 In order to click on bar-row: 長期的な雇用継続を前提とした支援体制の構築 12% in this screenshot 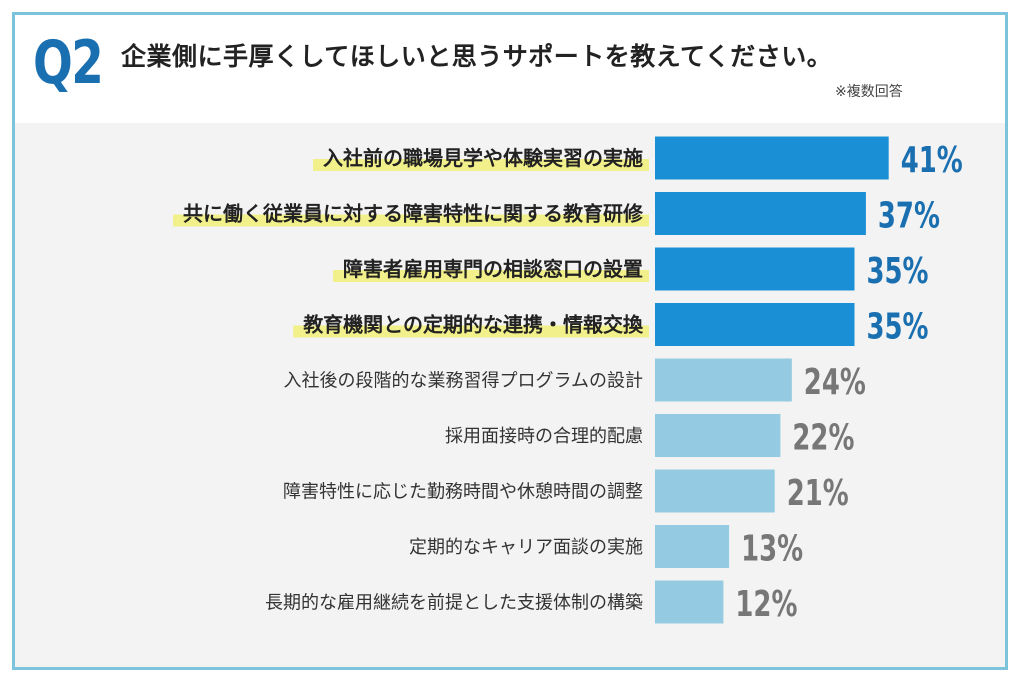, I will do `click(531, 602)`.